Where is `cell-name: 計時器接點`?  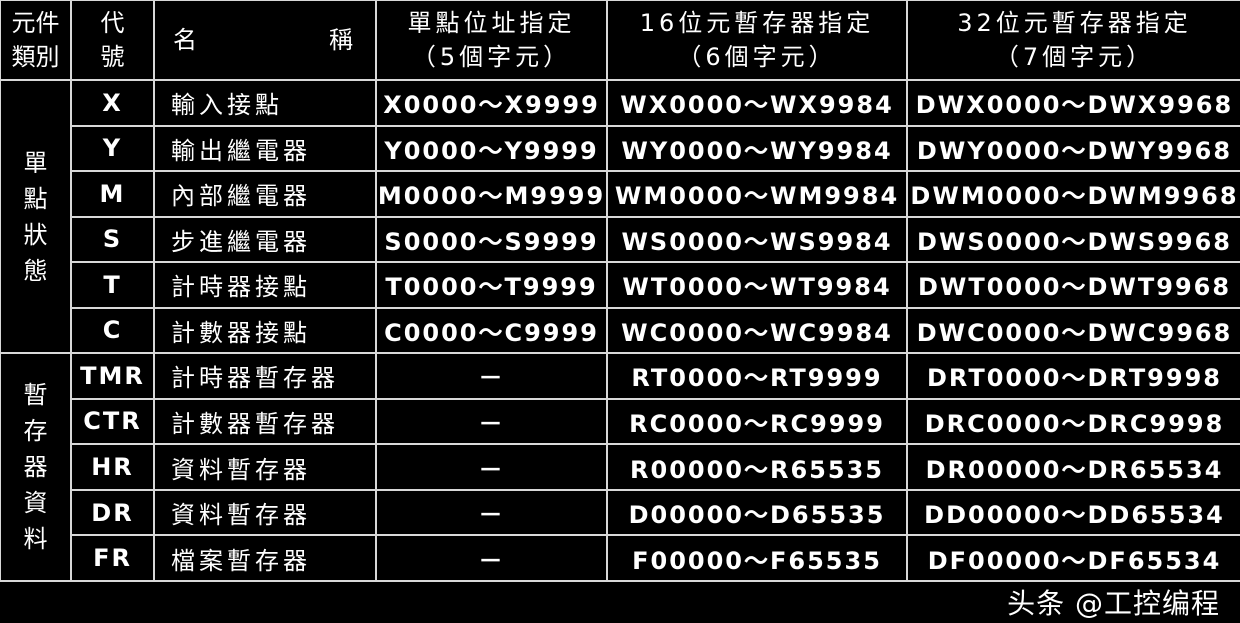
cell-name: 計時器接點 is located at coordinates (265, 285).